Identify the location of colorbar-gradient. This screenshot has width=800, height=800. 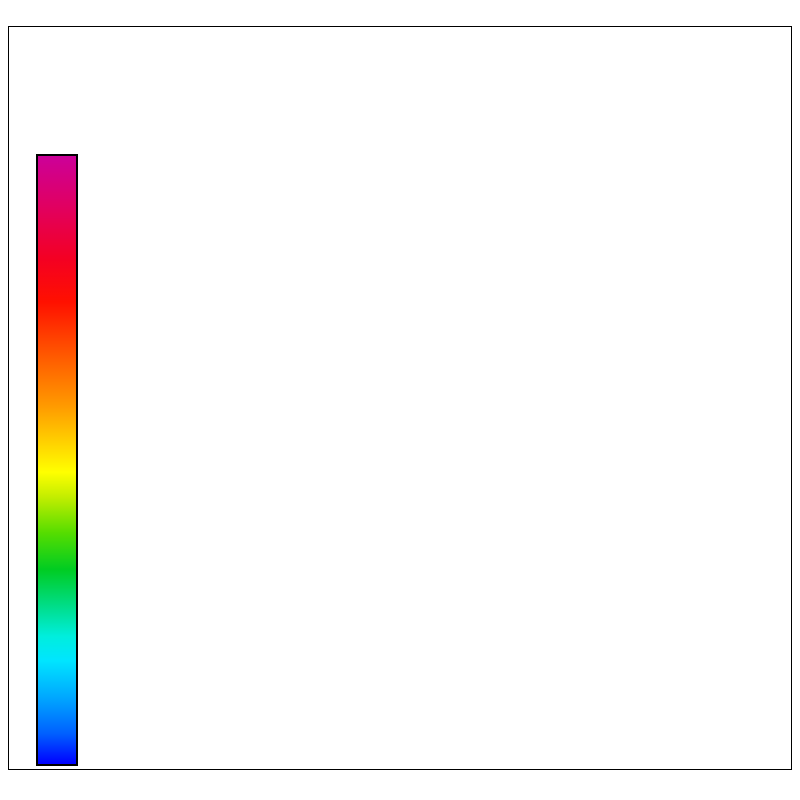
(57, 460).